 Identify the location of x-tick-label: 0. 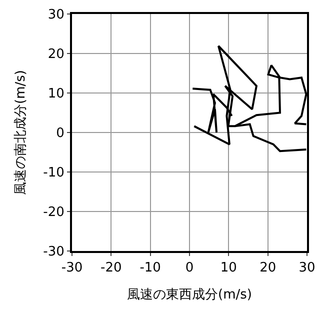
(189, 268).